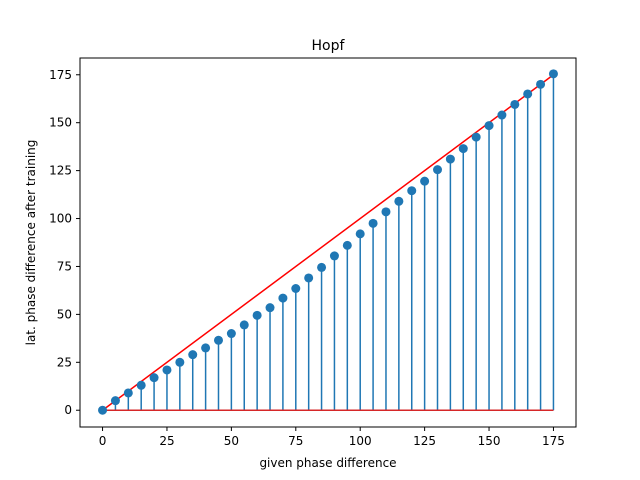 The height and width of the screenshot is (480, 640). I want to click on x-tick-label: 0, so click(103, 441).